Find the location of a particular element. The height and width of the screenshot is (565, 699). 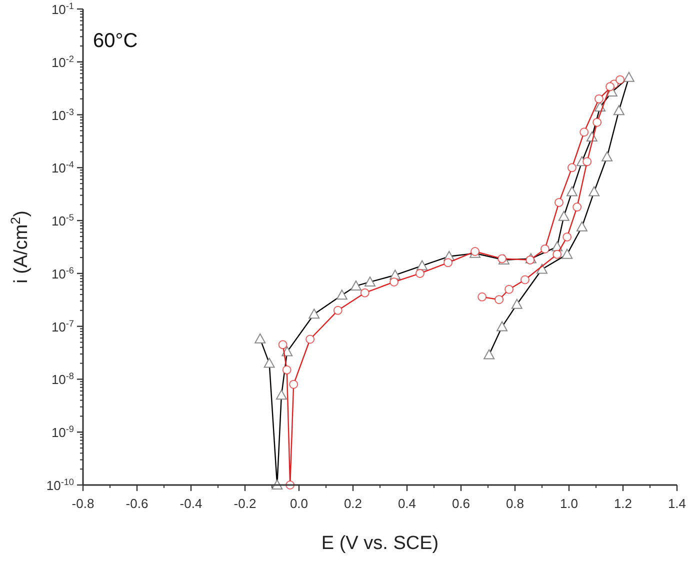

y-tick-label: 10$^{-10}$ is located at coordinates (60, 485).